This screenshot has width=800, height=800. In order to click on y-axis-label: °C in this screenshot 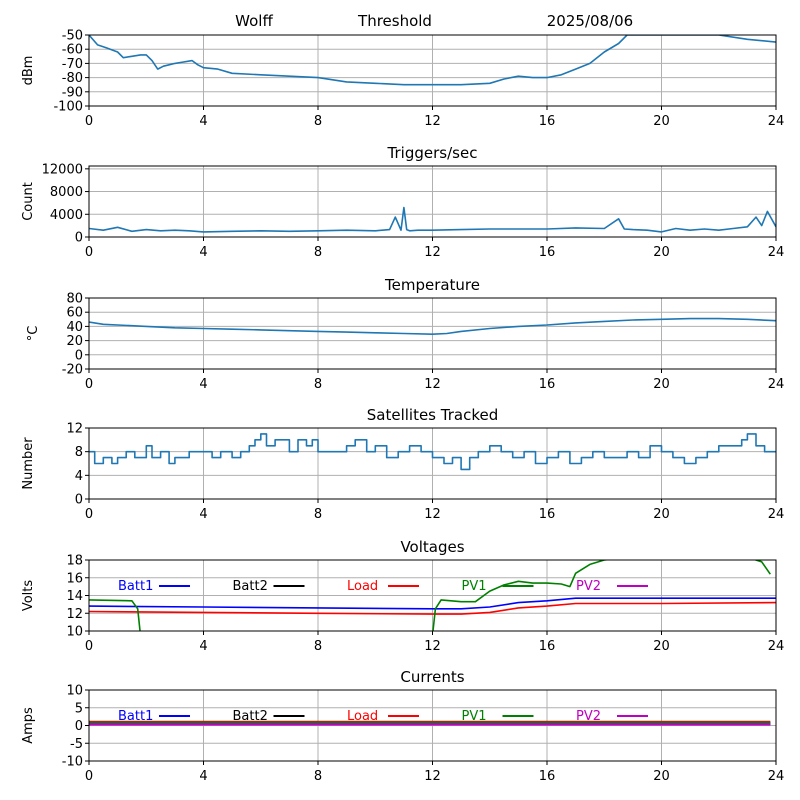, I will do `click(33, 334)`.